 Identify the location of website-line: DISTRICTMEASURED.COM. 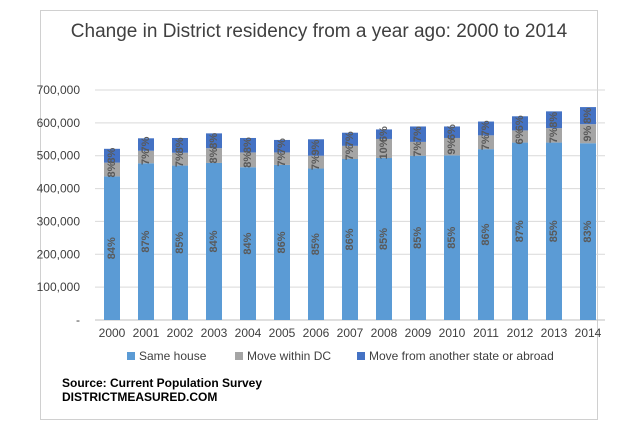
(140, 397).